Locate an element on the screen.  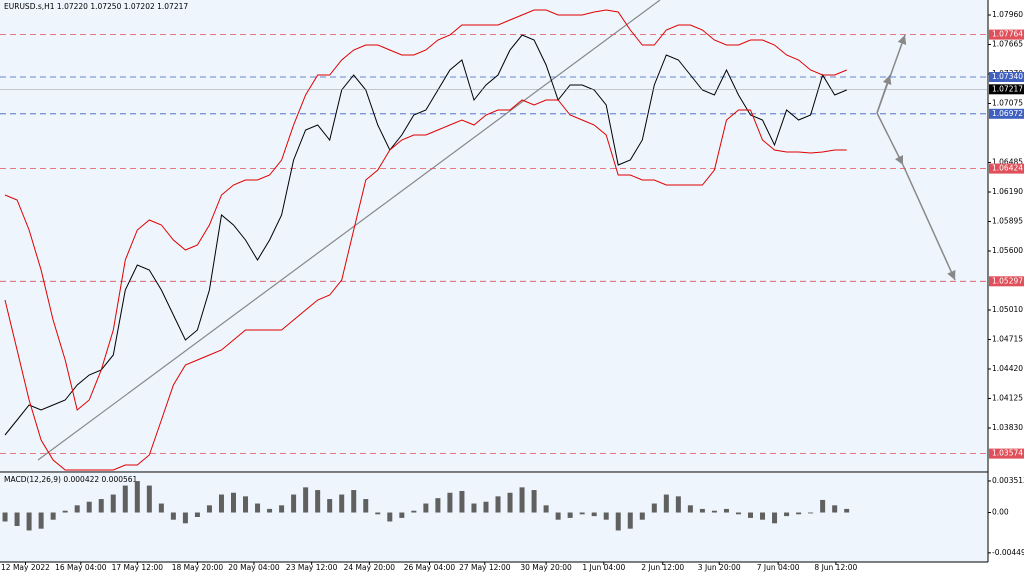
x-tick-label: 24 May 20:00 is located at coordinates (370, 567).